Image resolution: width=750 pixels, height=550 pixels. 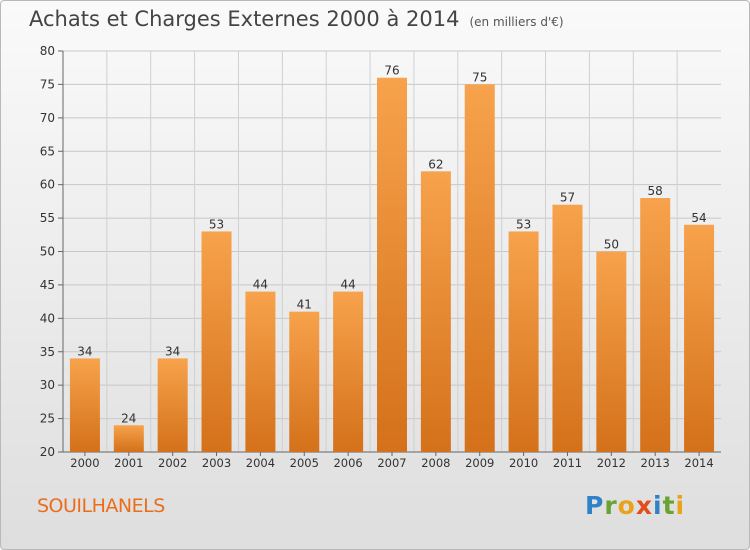 I want to click on commune-name: SOUILHANELS, so click(x=101, y=506).